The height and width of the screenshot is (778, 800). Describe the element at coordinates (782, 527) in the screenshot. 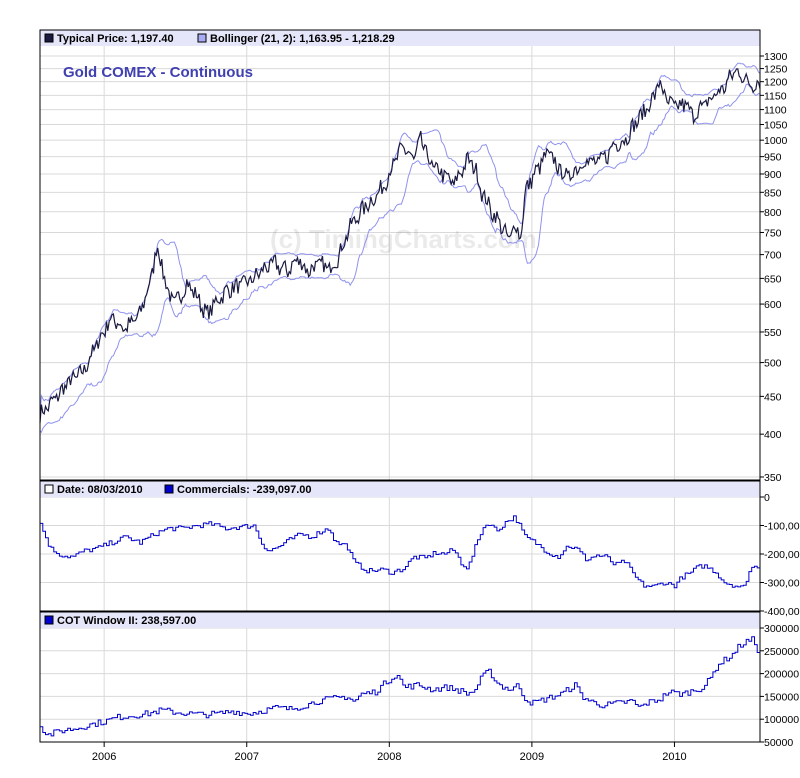

I see `commercials-y-tick-label: -100,000` at that location.